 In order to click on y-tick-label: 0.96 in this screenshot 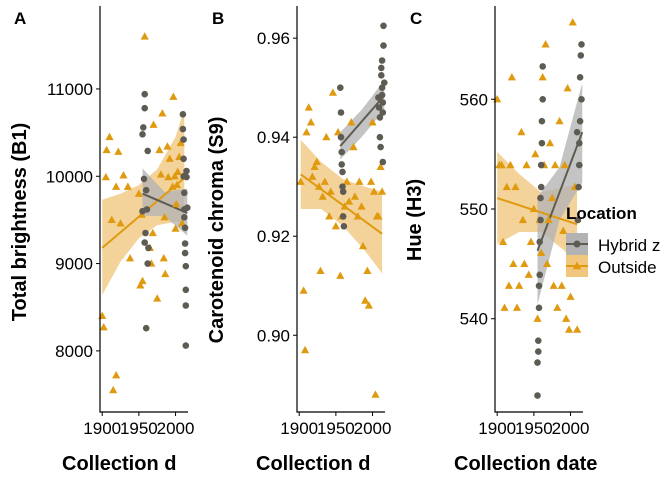, I will do `click(273, 38)`.